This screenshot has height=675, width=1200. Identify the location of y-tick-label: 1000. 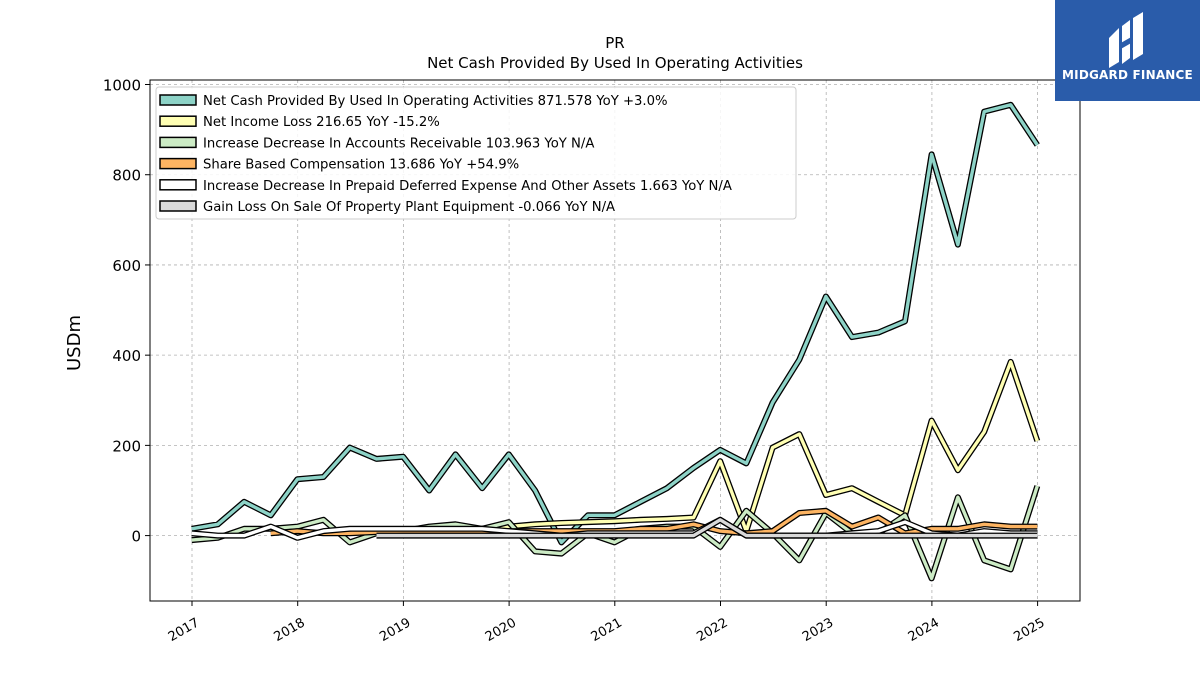
(122, 86).